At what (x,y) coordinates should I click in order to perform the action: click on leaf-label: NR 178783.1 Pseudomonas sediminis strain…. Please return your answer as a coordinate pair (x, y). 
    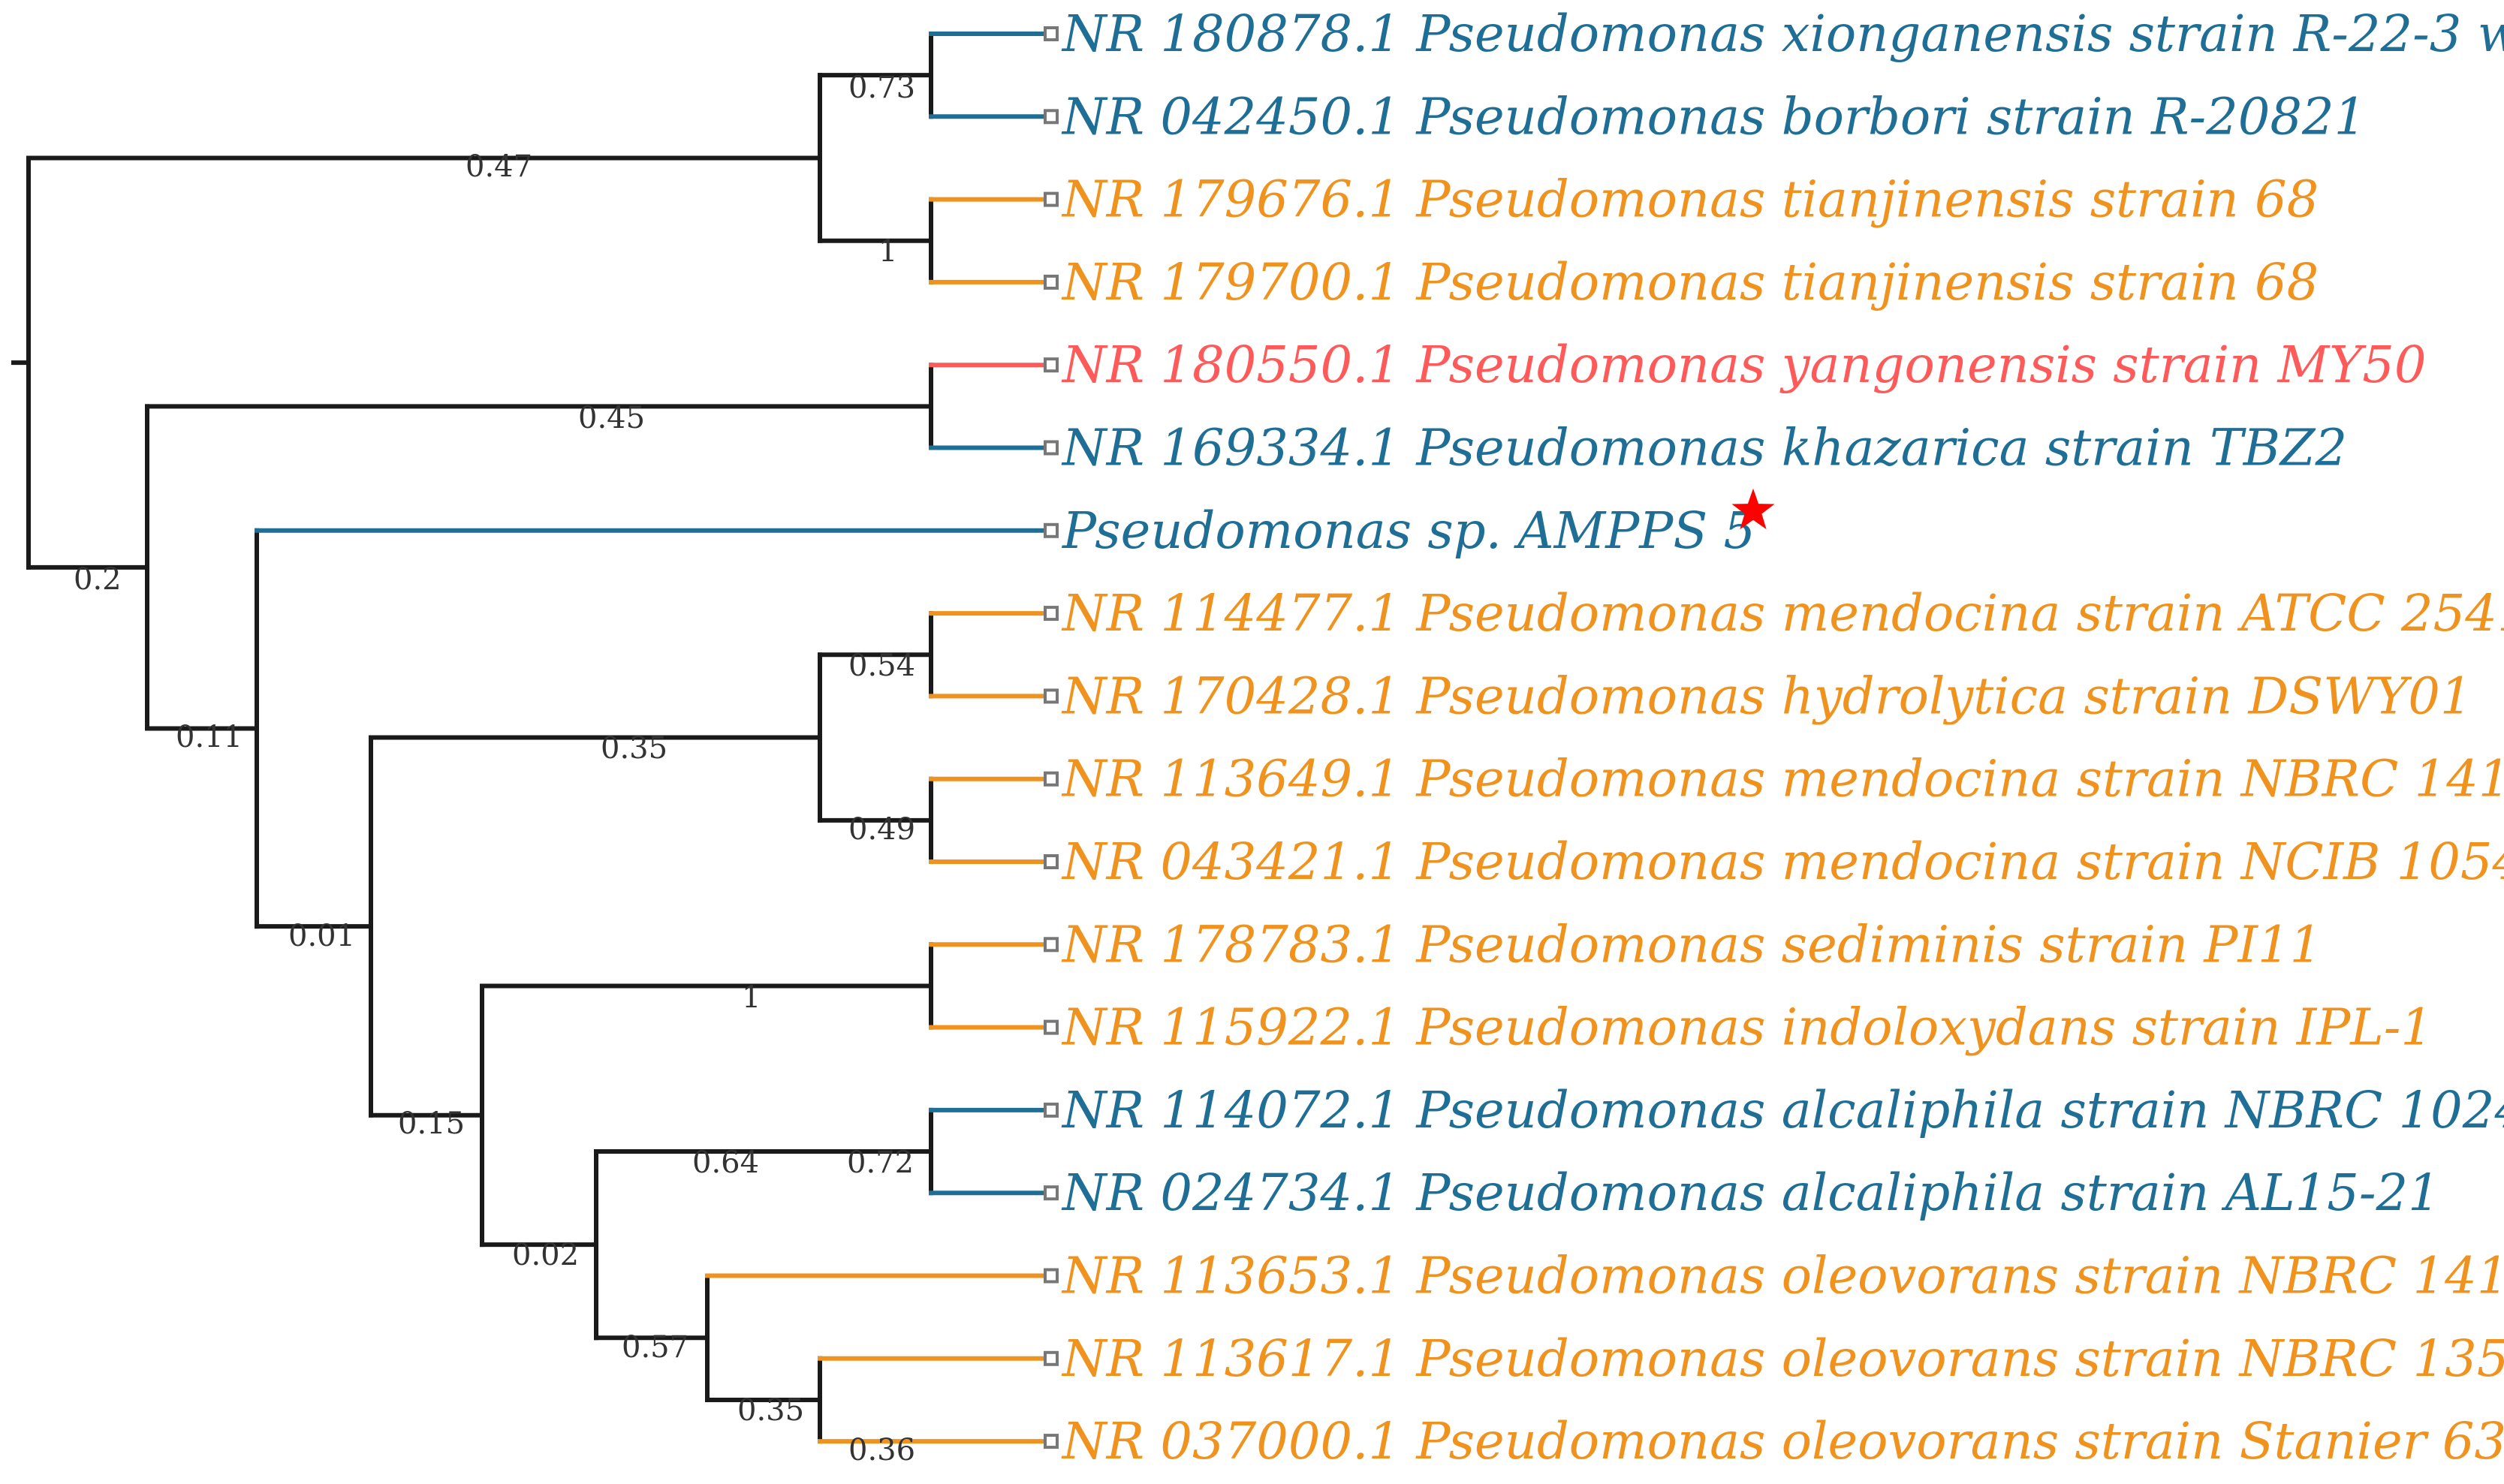
    Looking at the image, I should click on (1692, 944).